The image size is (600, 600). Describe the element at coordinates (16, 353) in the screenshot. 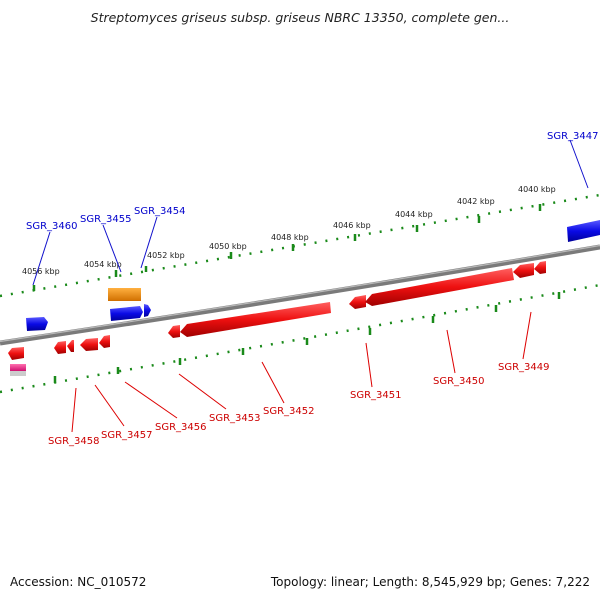

I see `reverse-gene-left-edge` at that location.